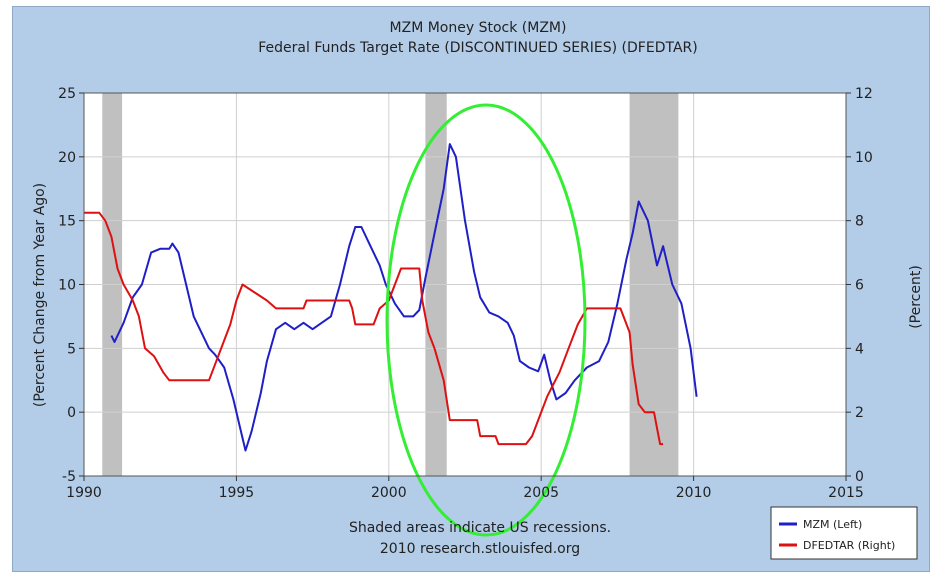 This screenshot has height=579, width=938. I want to click on x-tick-label-0: 1990, so click(84, 493).